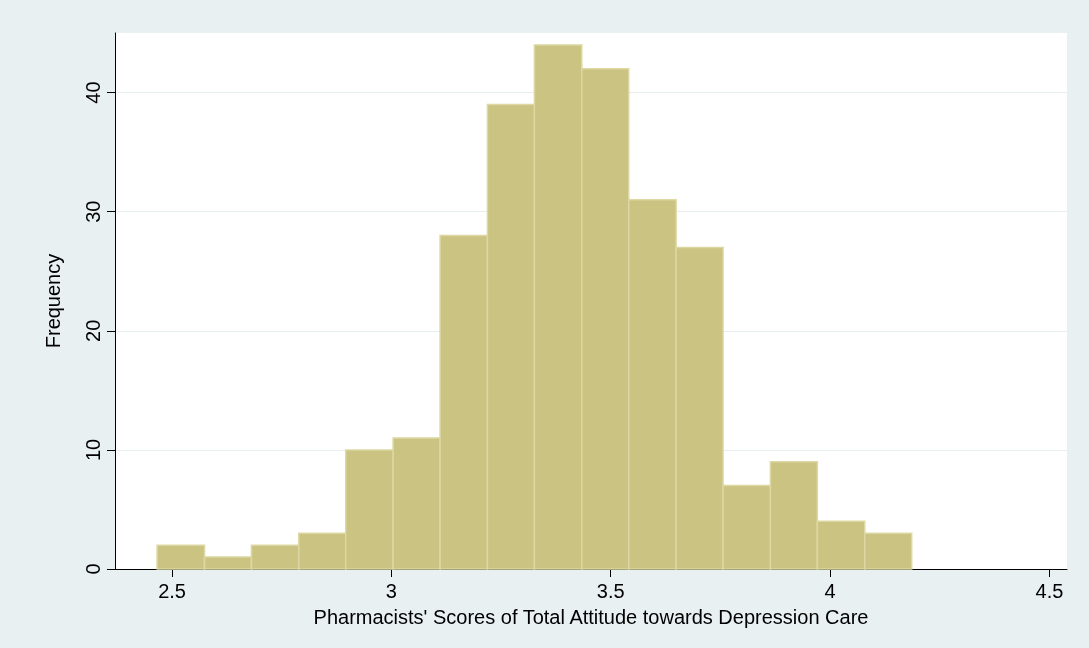 This screenshot has height=648, width=1089. I want to click on x-axis-title: Pharmacists' Scores of Total Attitude towards Depression Care, so click(591, 617).